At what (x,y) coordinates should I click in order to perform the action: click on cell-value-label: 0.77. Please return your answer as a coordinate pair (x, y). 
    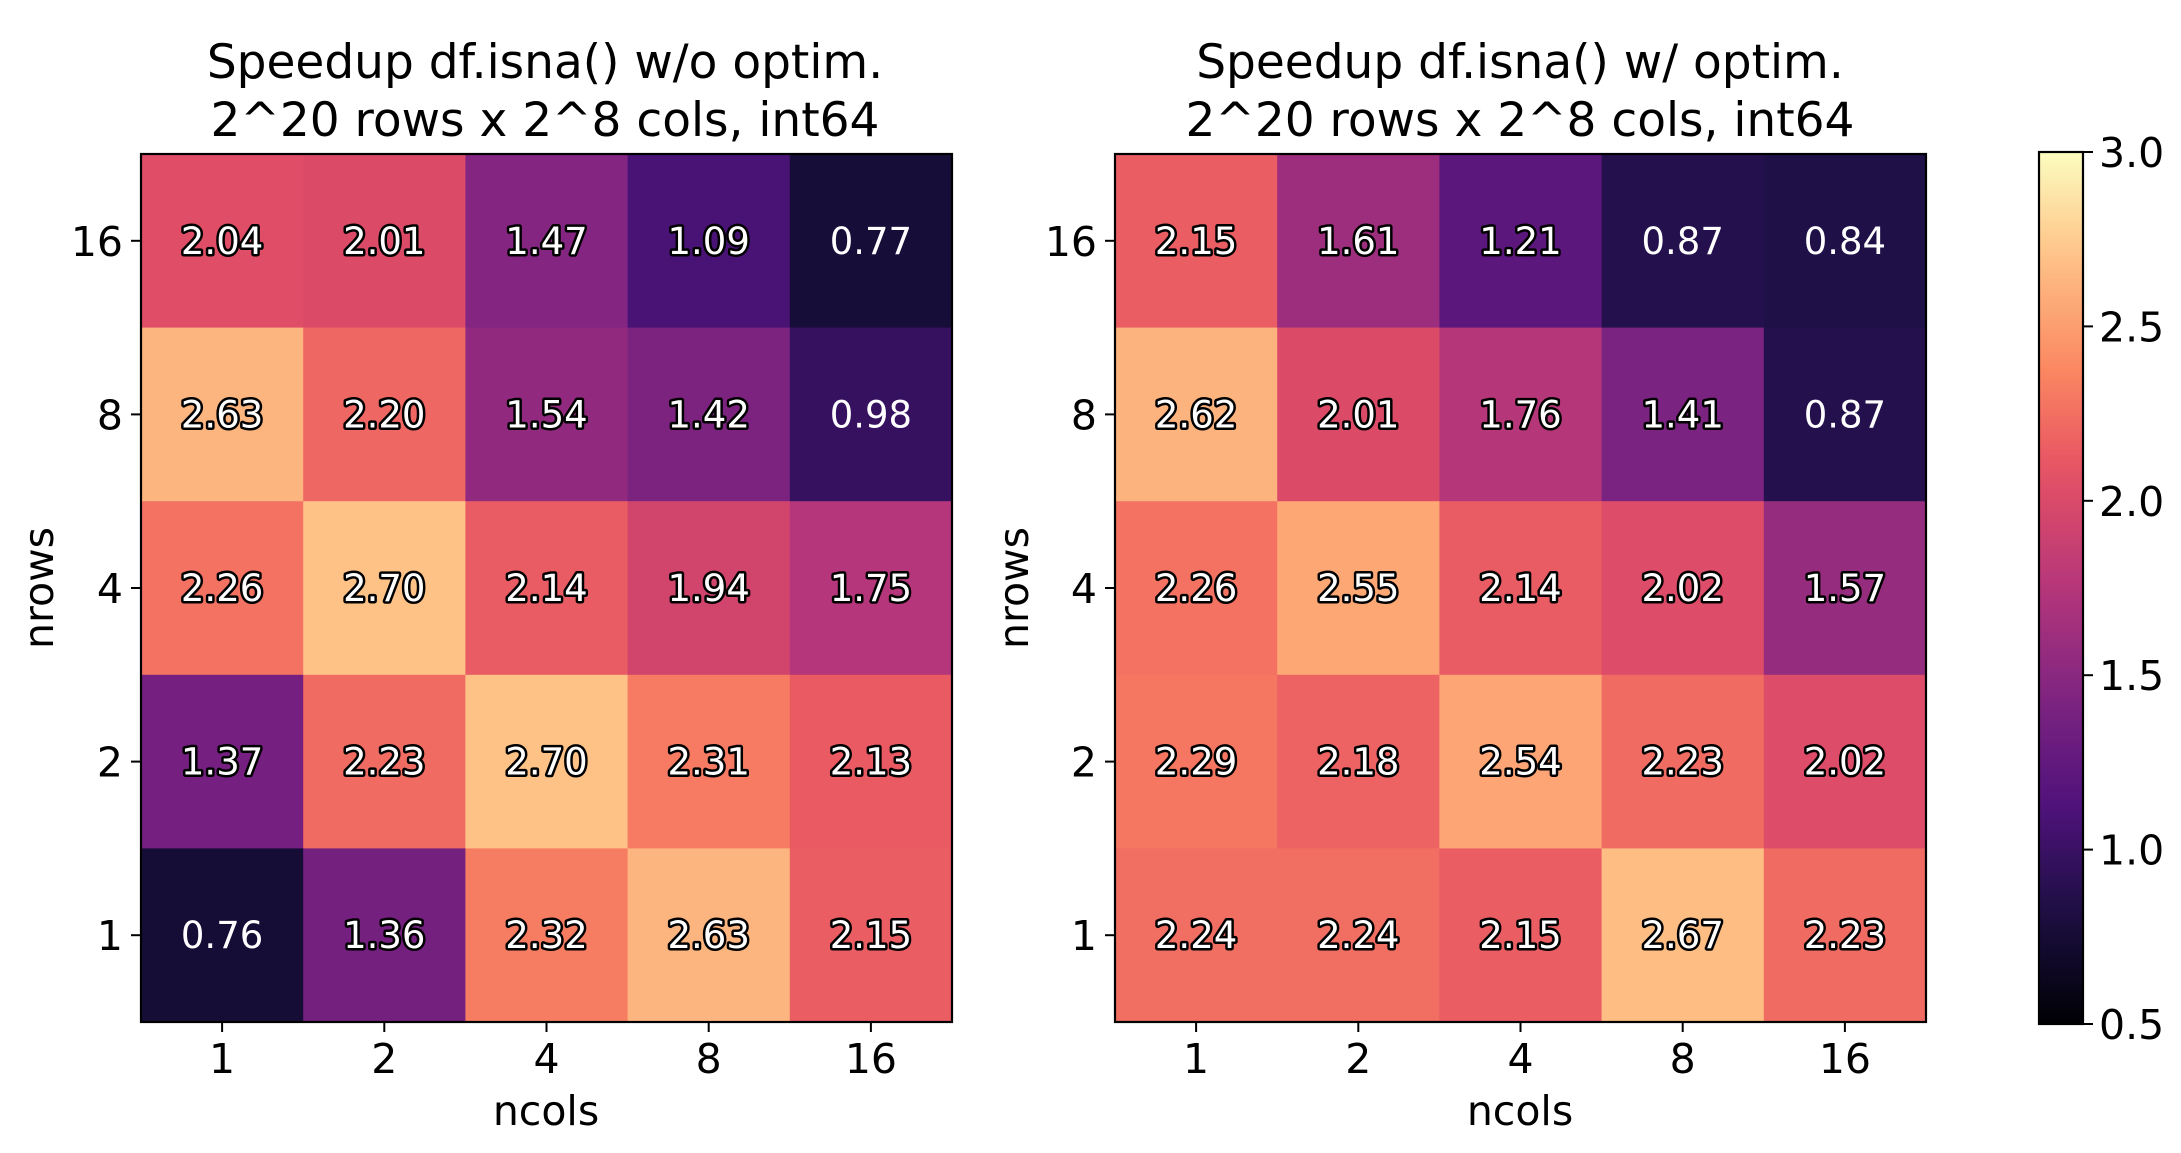
    Looking at the image, I should click on (871, 241).